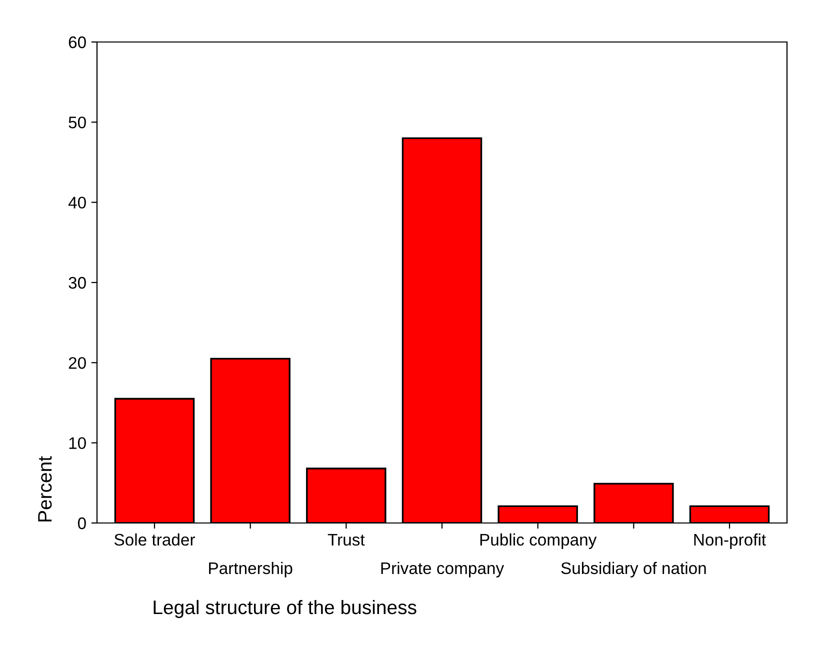  Describe the element at coordinates (346, 540) in the screenshot. I see `x-tick-label: Trust` at that location.